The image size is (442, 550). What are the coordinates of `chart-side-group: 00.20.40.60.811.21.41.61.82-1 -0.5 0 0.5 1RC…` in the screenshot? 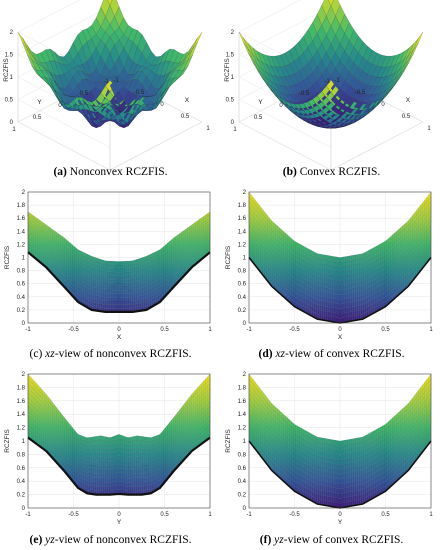 It's located at (108, 265).